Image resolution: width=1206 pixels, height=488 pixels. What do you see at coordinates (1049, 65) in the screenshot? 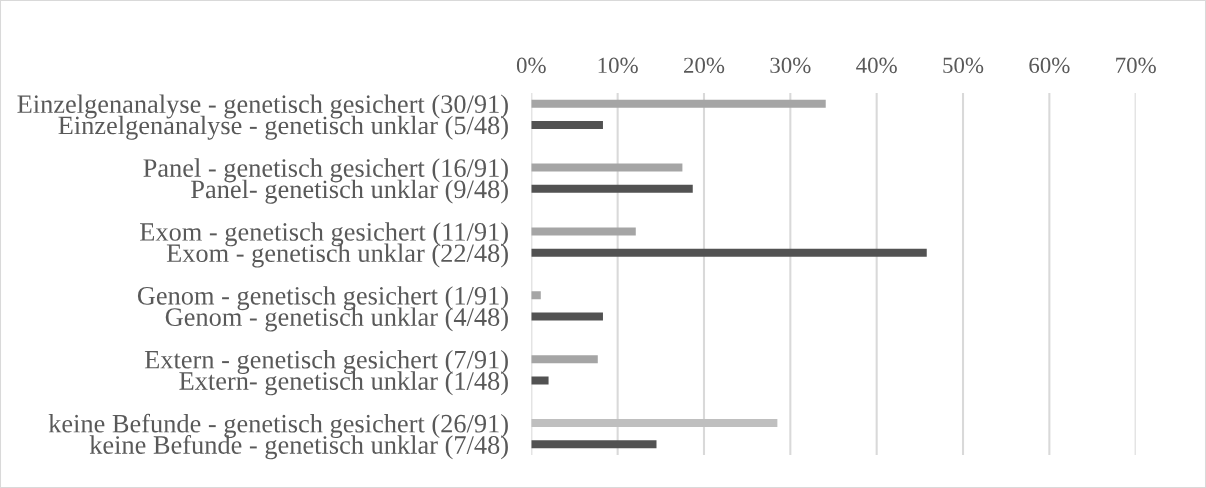
I see `x-tick-label: 60%` at bounding box center [1049, 65].